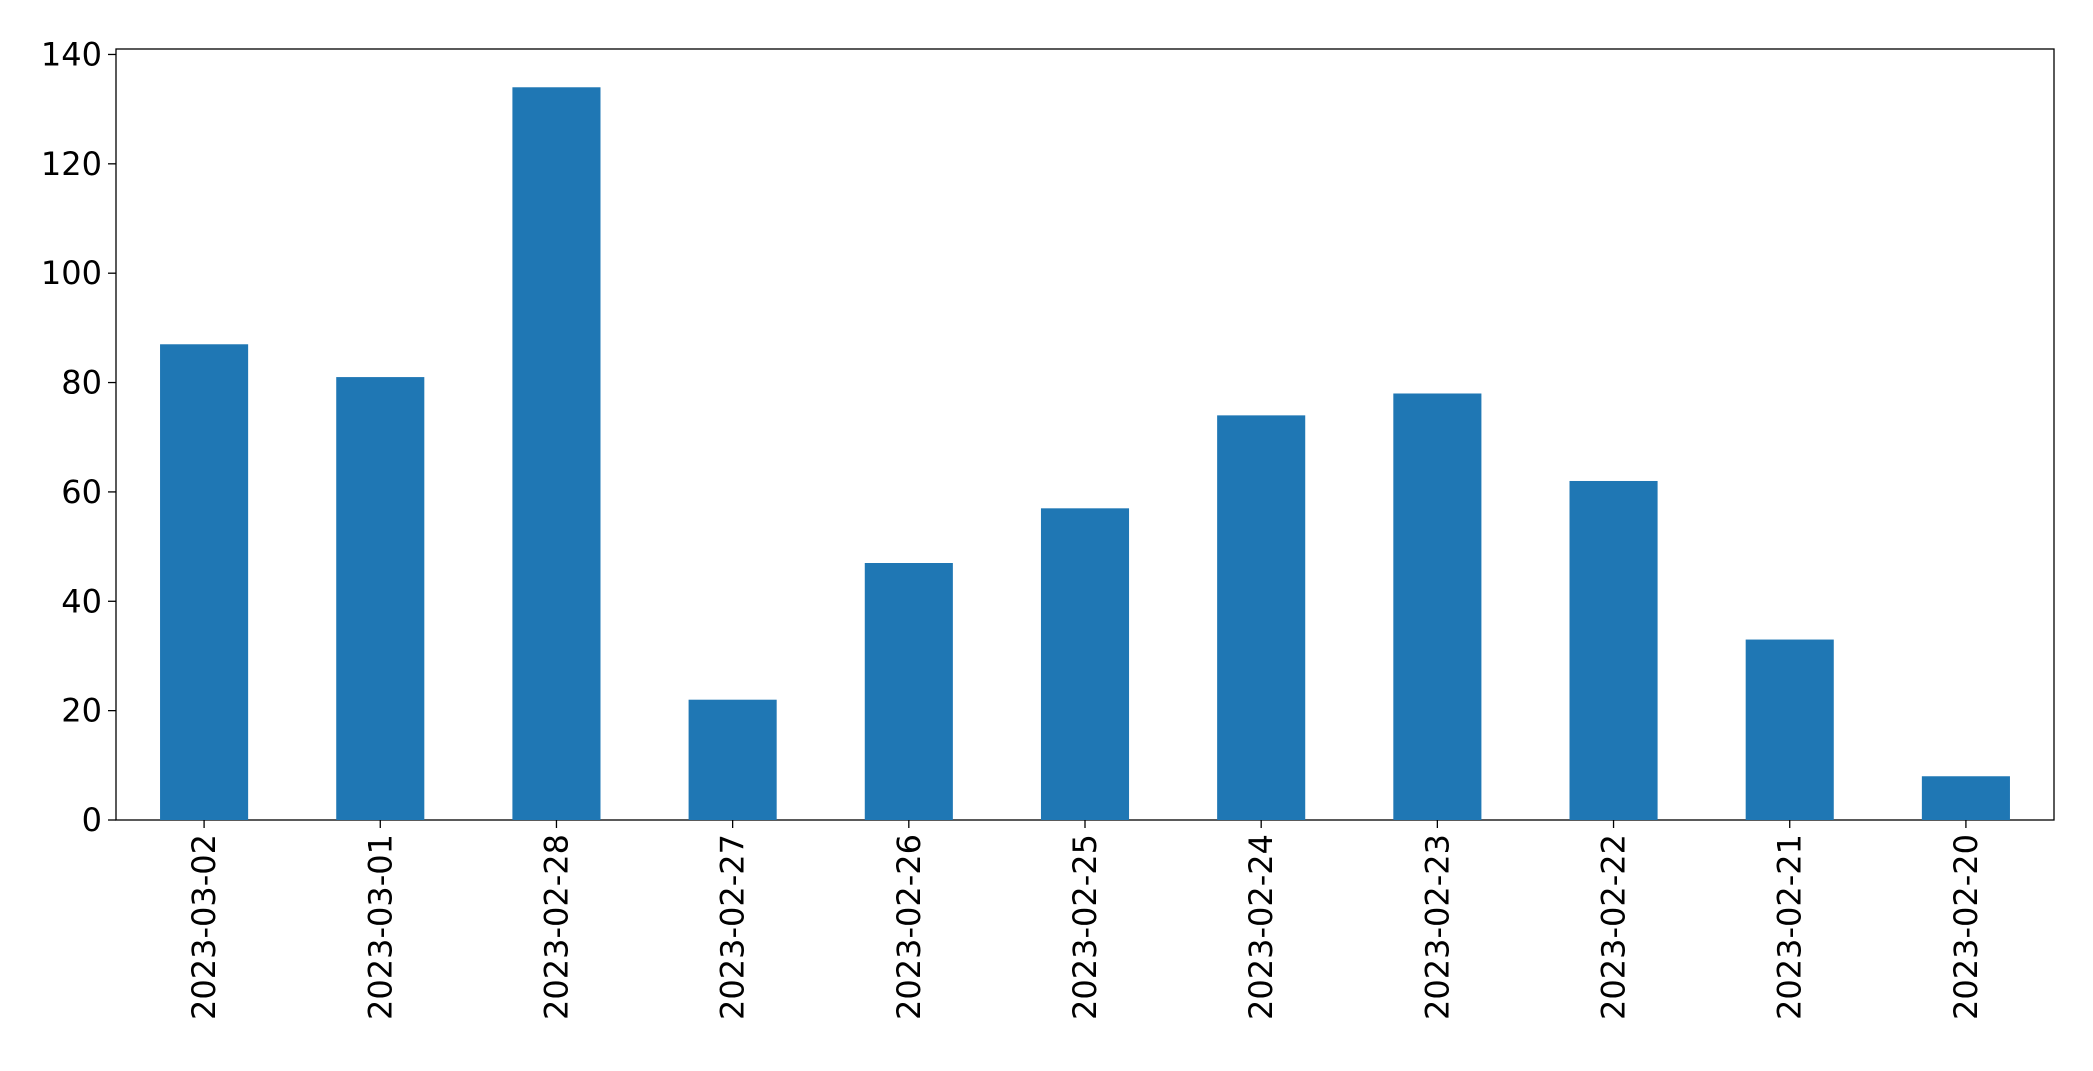 The image size is (2093, 1071). I want to click on y-tick-label: 40, so click(81, 601).